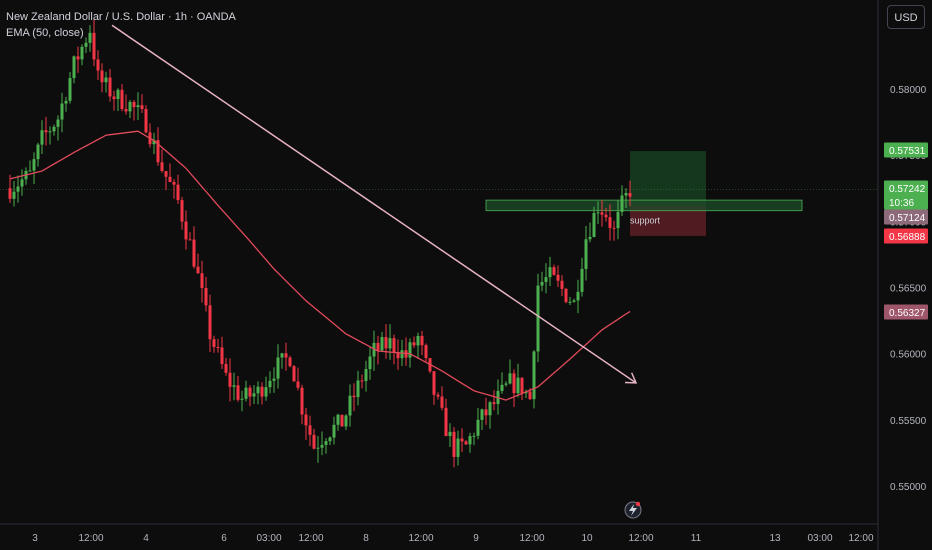 The width and height of the screenshot is (932, 550). What do you see at coordinates (907, 151) in the screenshot?
I see `price-tag-text: 0.57531` at bounding box center [907, 151].